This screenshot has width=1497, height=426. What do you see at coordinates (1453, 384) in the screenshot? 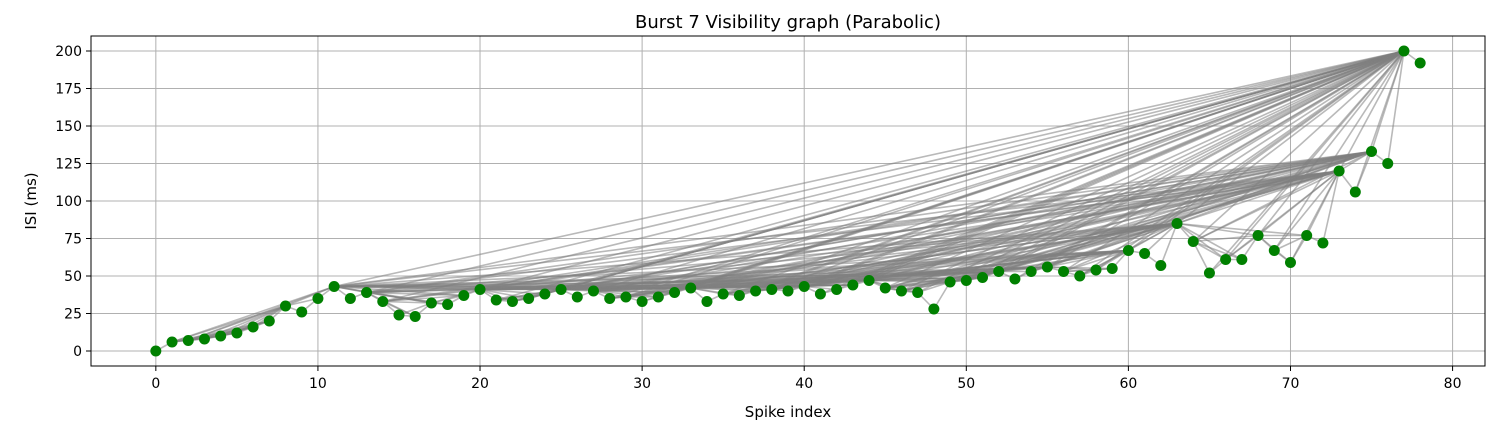
I see `x-tick-label: 80` at bounding box center [1453, 384].